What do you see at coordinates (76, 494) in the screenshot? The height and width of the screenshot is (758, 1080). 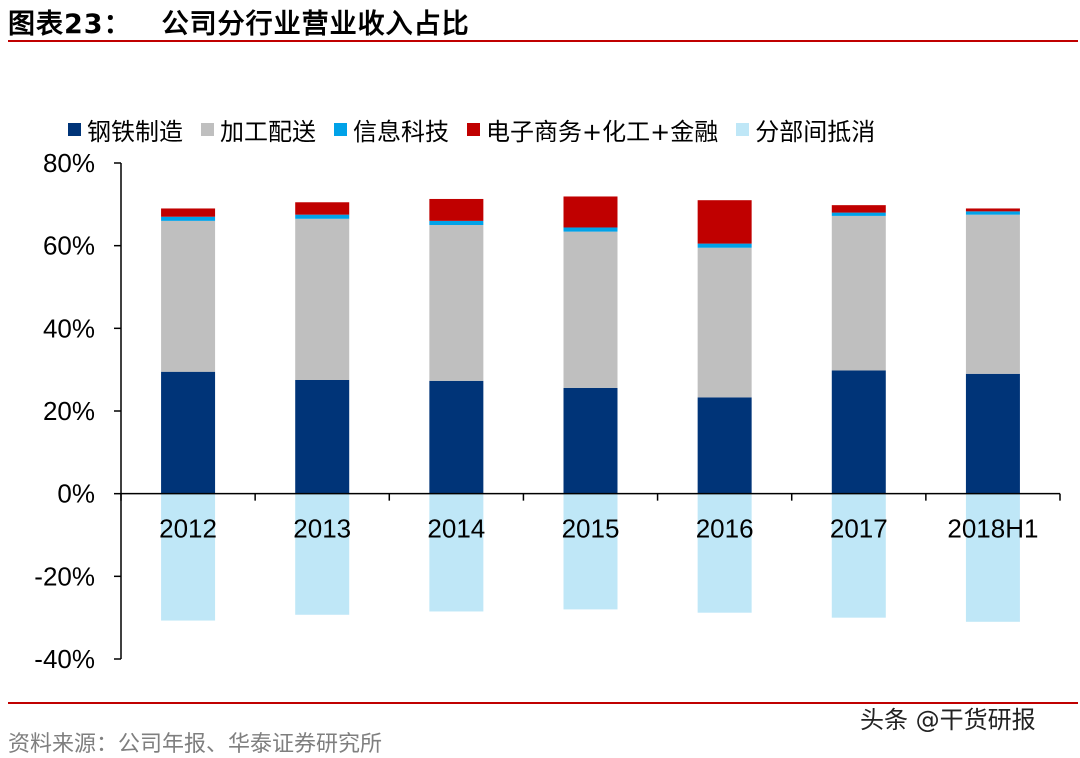 I see `y-tick-label: 0%` at bounding box center [76, 494].